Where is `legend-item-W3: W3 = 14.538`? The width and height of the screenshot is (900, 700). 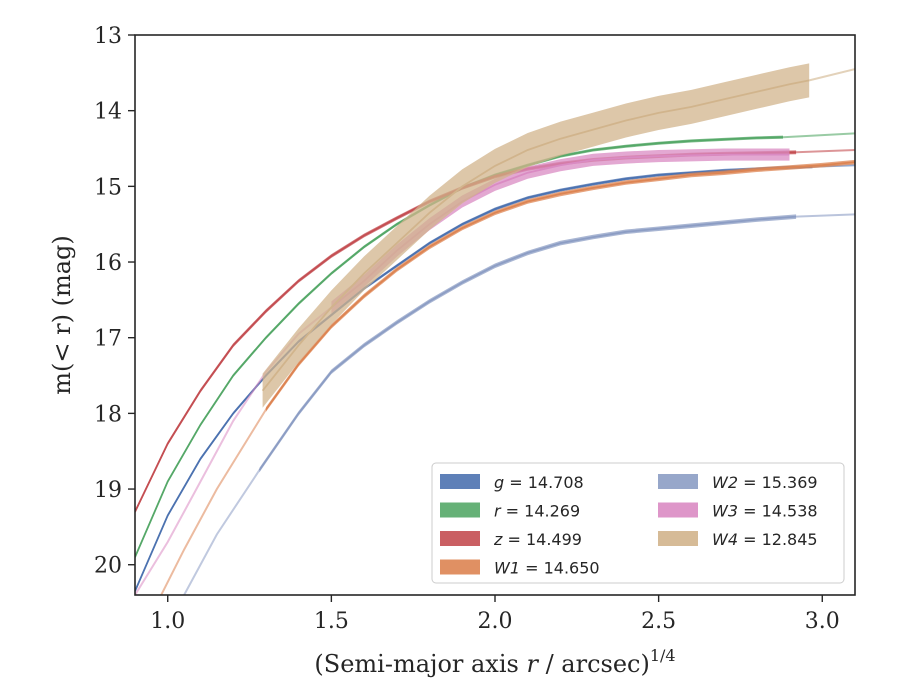
legend-item-W3: W3 = 14.538 is located at coordinates (738, 511).